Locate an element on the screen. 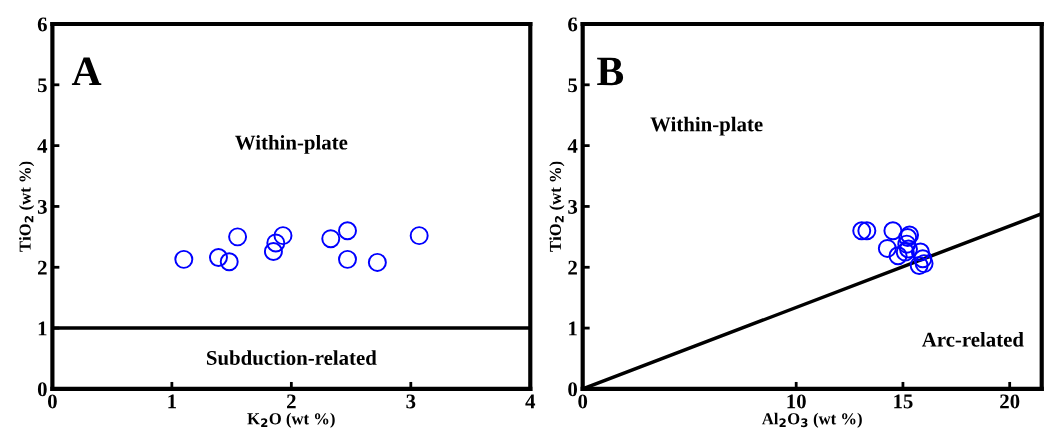 The height and width of the screenshot is (436, 1048). x-tick-label: 10 is located at coordinates (796, 401).